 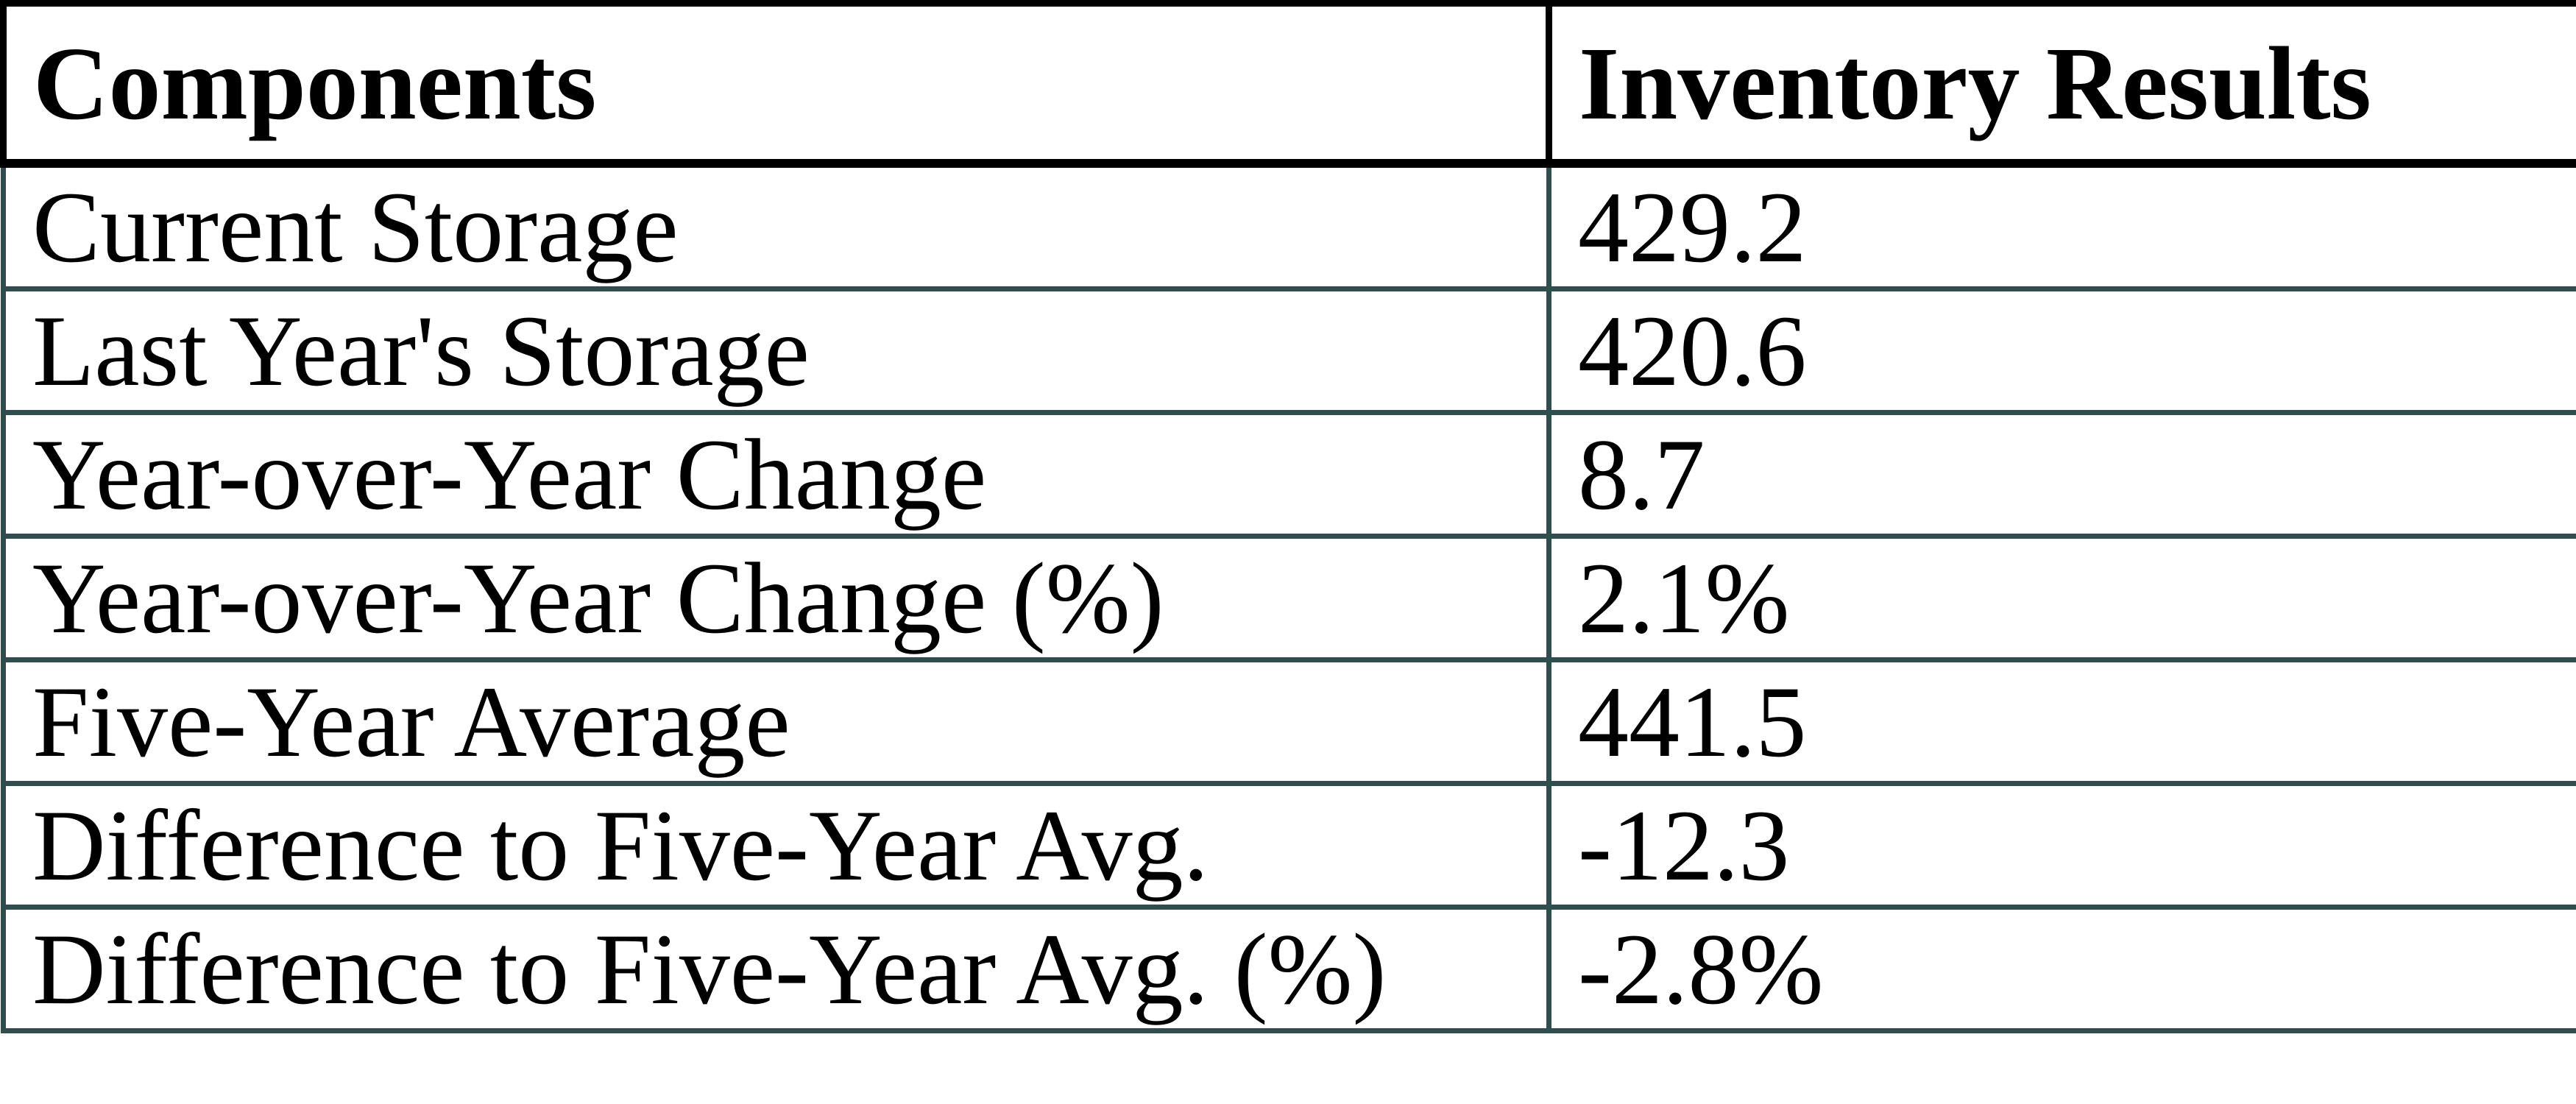 I want to click on table-row: Last Year's Storage 420.6, so click(x=1288, y=350).